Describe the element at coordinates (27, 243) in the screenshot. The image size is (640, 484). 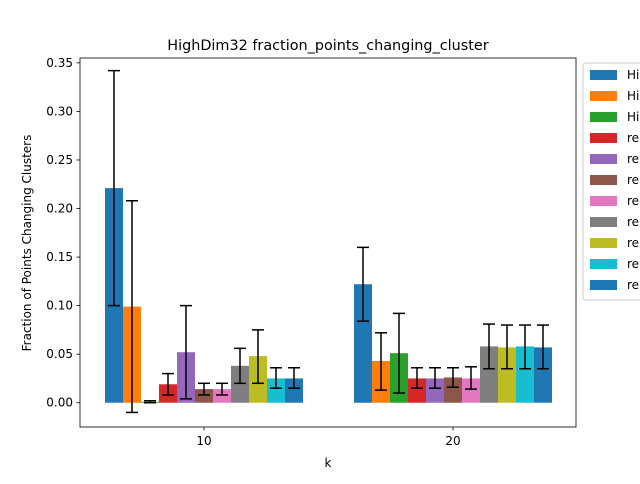
I see `y-axis-label: Fraction of Points Changing Clusters` at that location.